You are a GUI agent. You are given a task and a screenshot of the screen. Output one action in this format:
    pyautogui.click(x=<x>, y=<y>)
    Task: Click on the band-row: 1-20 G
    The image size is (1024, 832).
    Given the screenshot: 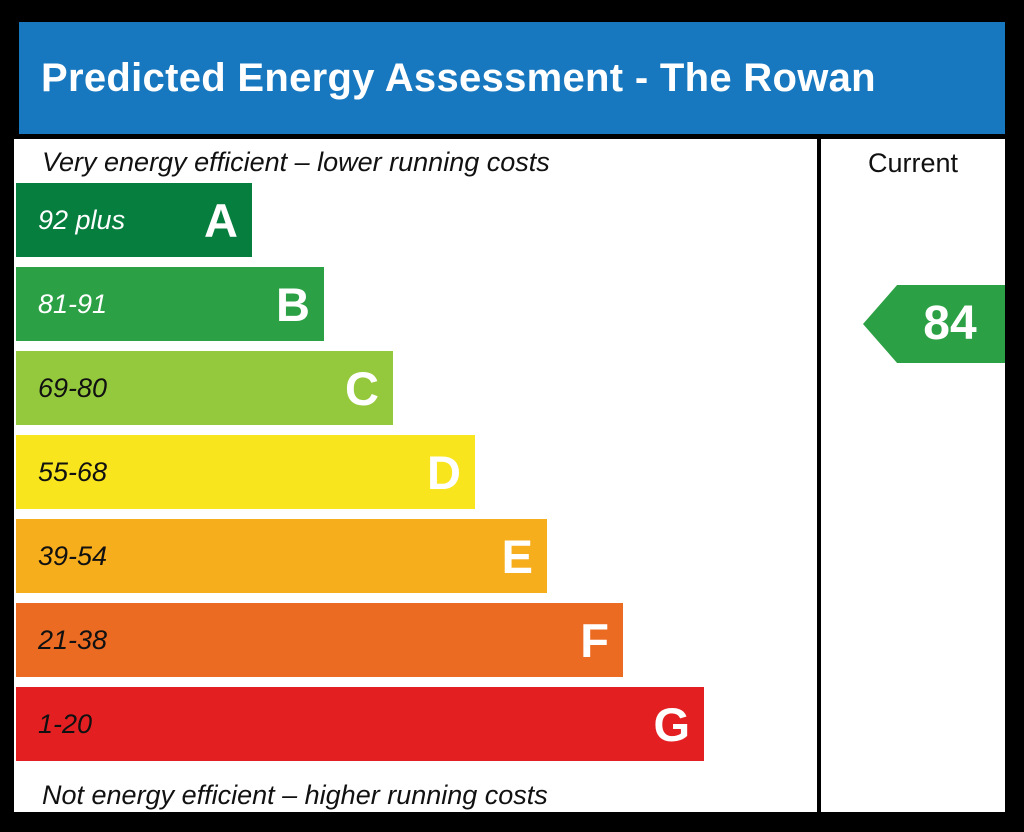 What is the action you would take?
    pyautogui.click(x=416, y=724)
    